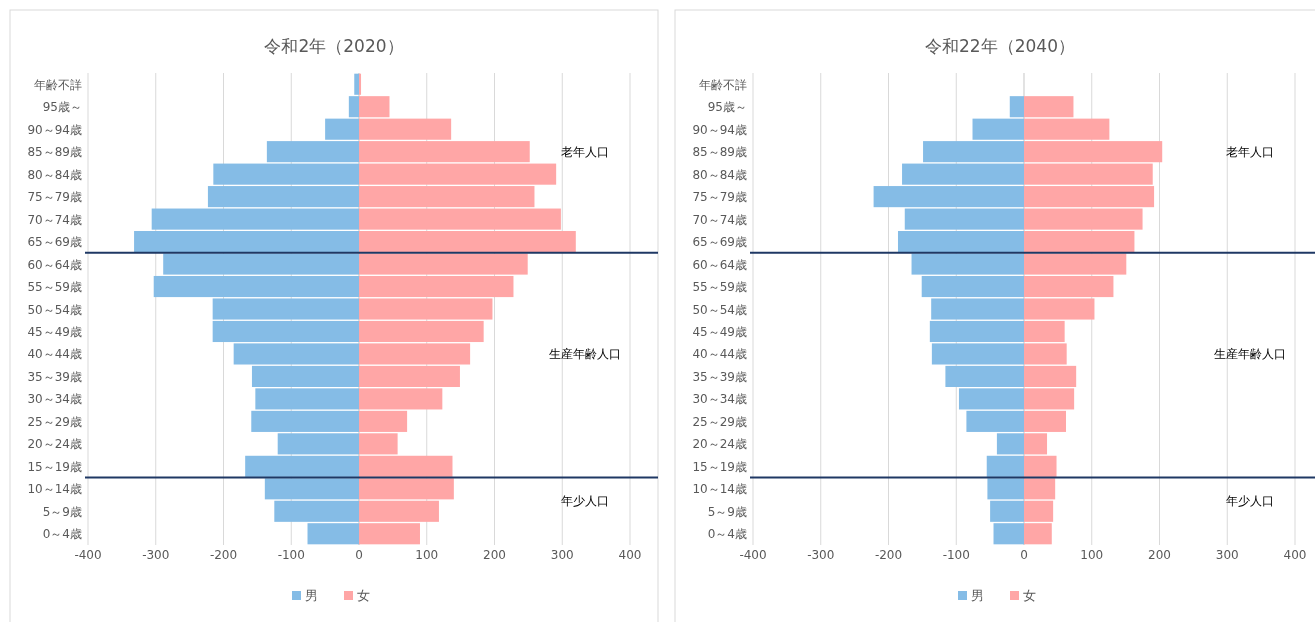 The height and width of the screenshot is (622, 1315). Describe the element at coordinates (1000, 46) in the screenshot. I see `chart-title: 令和22年（2040）` at that location.